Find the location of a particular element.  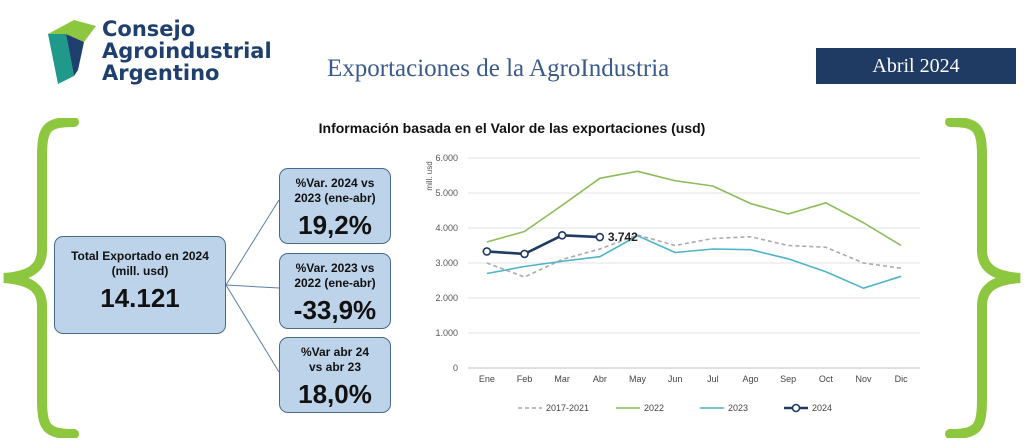

kpi-var-2024-label-1: %Var. 2024 vs is located at coordinates (335, 183).